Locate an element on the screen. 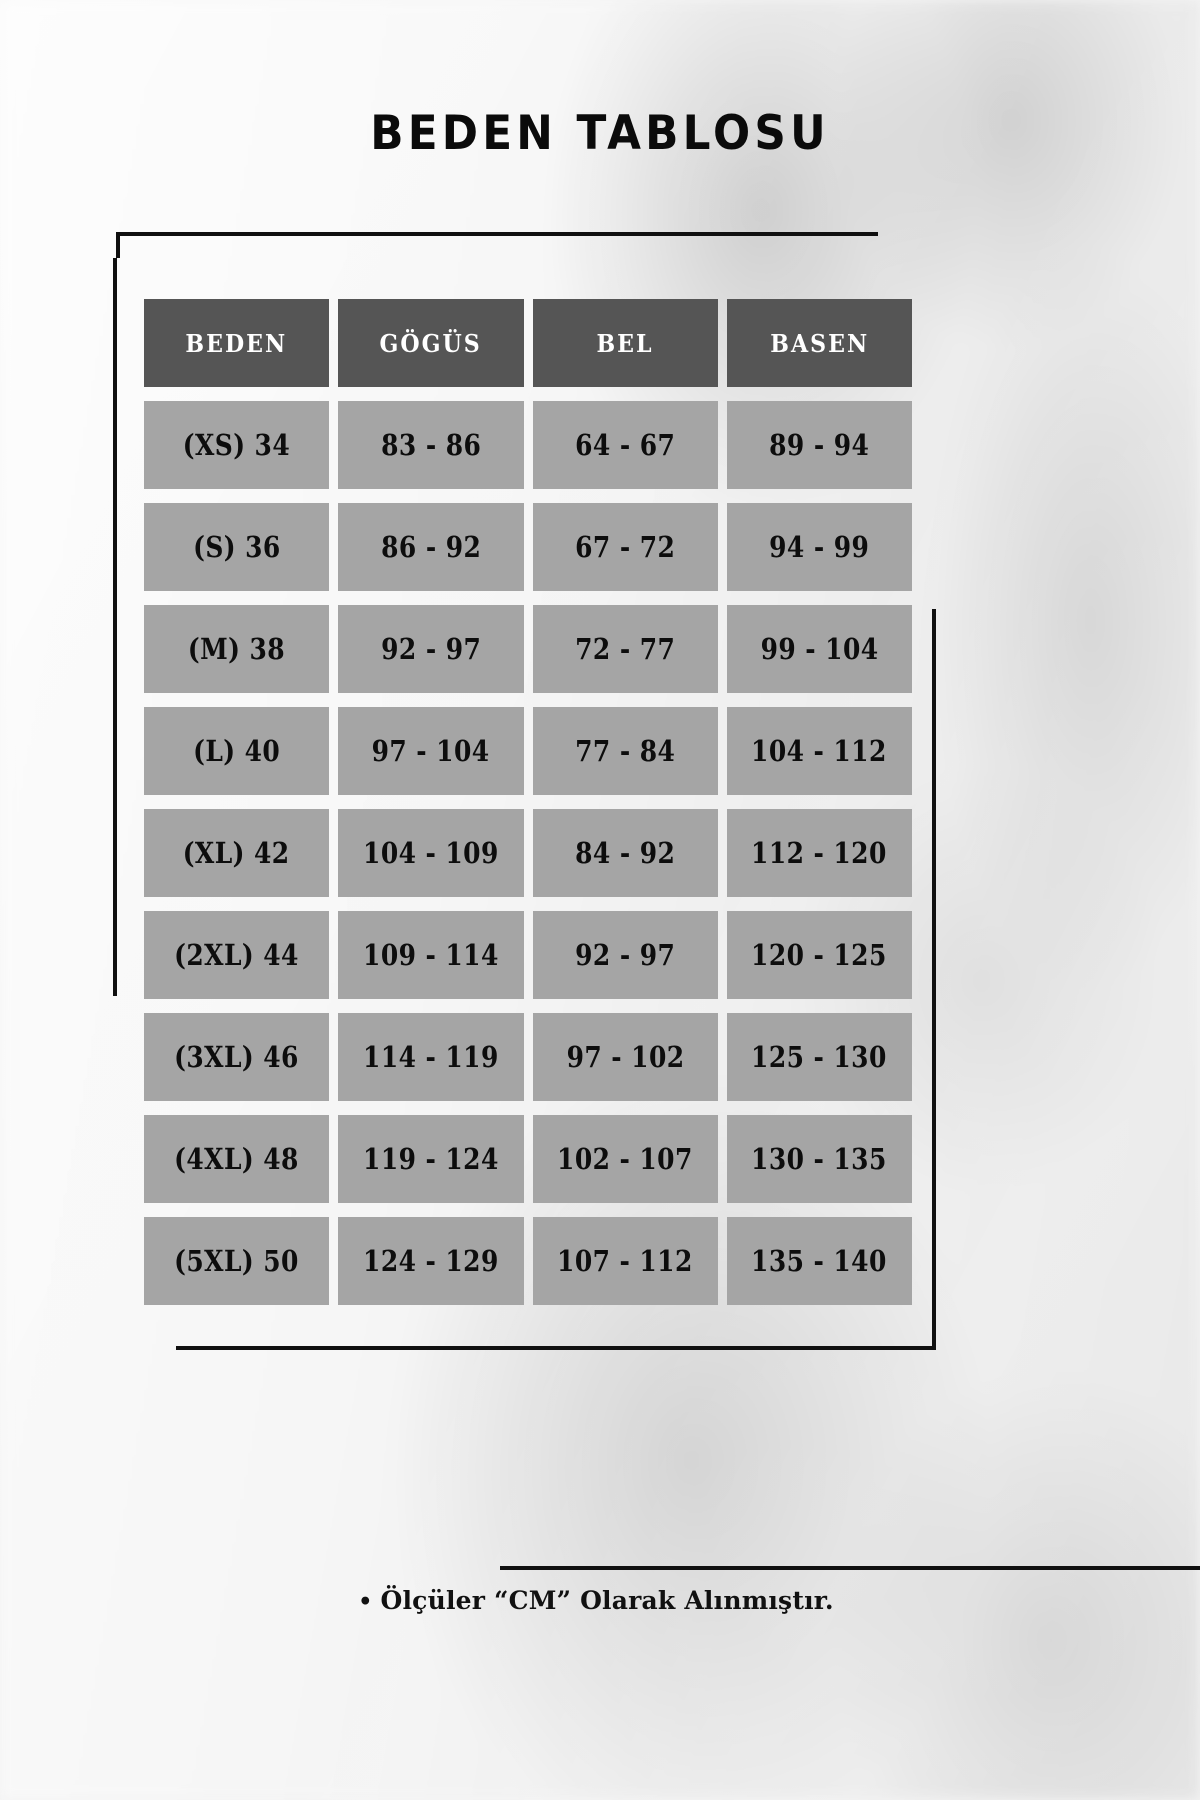 The width and height of the screenshot is (1200, 1800). table-row: (4XL) 48 119 - 124 102 - 107 130 - 135 is located at coordinates (528, 1159).